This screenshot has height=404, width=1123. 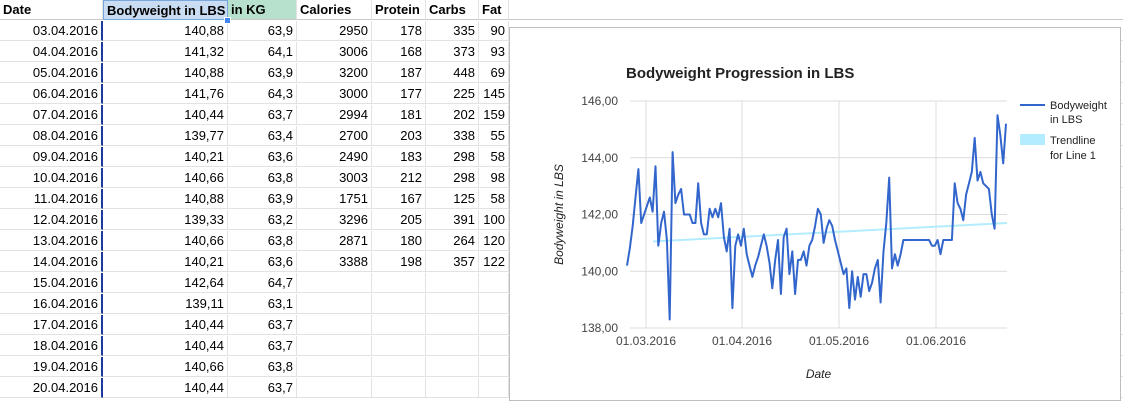 I want to click on header-protein: Protein, so click(x=399, y=10).